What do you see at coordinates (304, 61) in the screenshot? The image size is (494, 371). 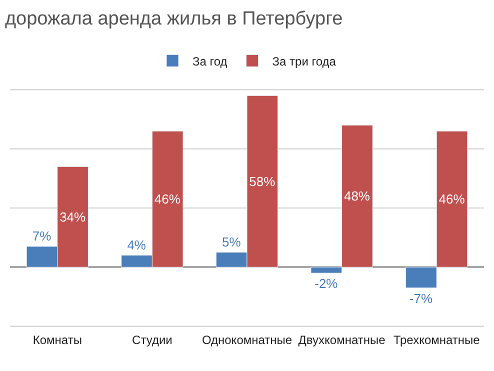 I see `legend-label: За три года` at bounding box center [304, 61].